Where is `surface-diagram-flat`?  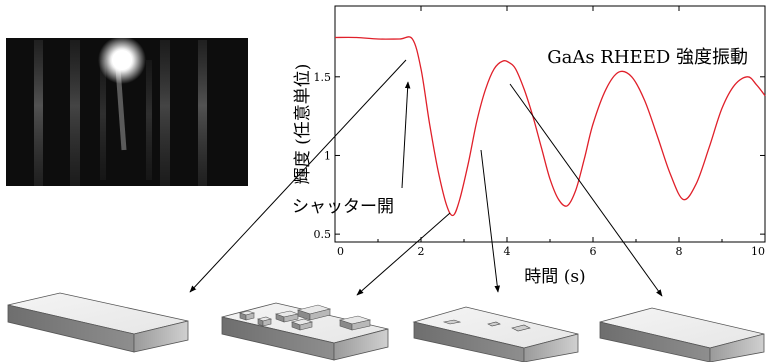
surface-diagram-flat is located at coordinates (98, 322).